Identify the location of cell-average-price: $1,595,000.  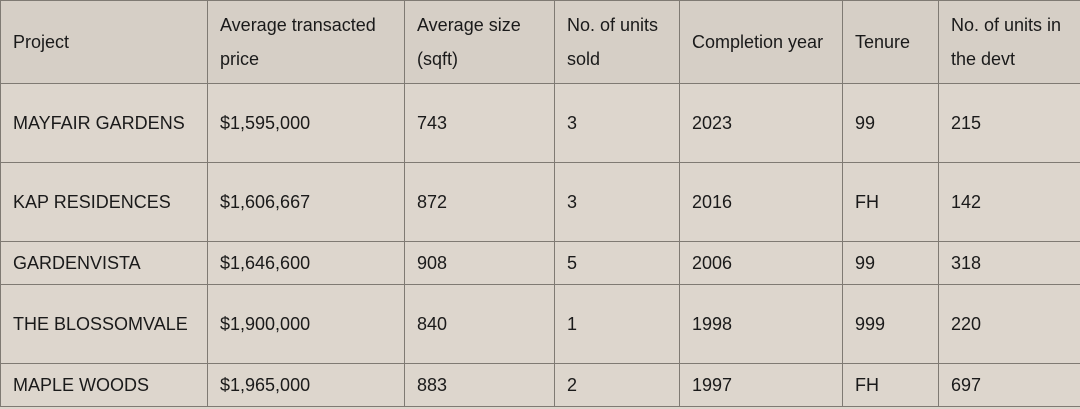
(306, 123).